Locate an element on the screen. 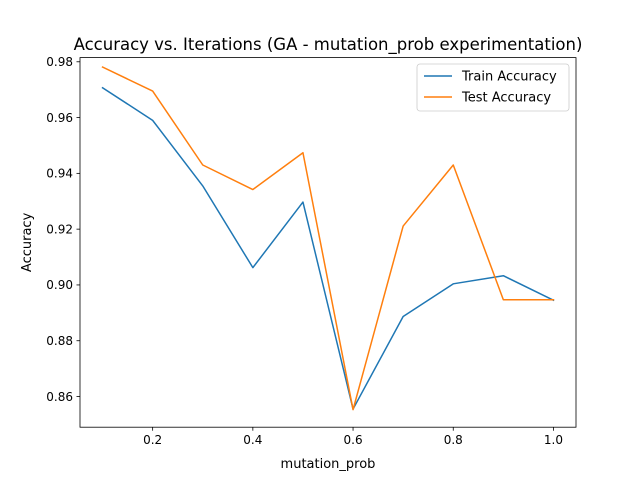  x-tick-label: 1.0 is located at coordinates (553, 440).